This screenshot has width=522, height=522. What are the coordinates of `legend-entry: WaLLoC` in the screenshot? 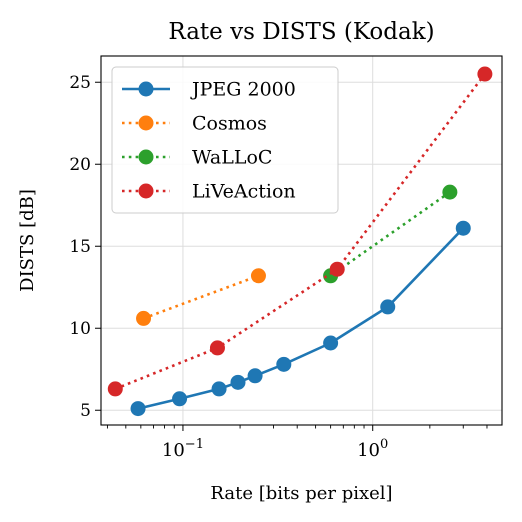 It's located at (197, 158).